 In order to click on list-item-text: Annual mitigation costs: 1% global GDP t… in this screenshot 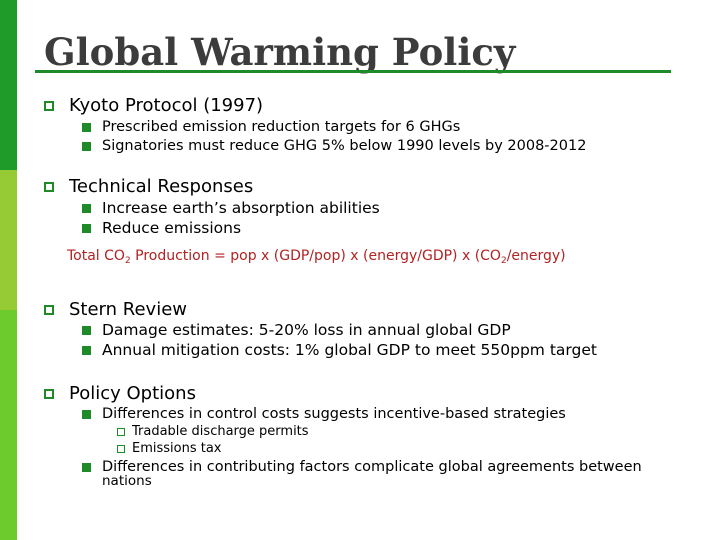, I will do `click(349, 350)`.